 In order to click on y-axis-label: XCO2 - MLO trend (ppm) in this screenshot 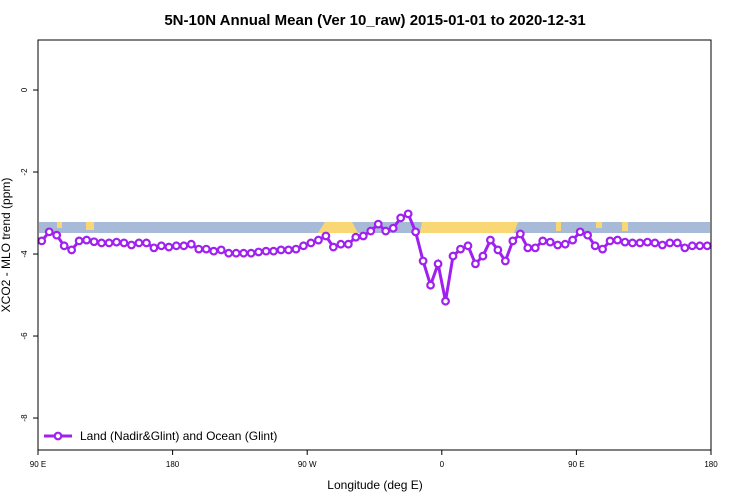, I will do `click(6, 245)`.